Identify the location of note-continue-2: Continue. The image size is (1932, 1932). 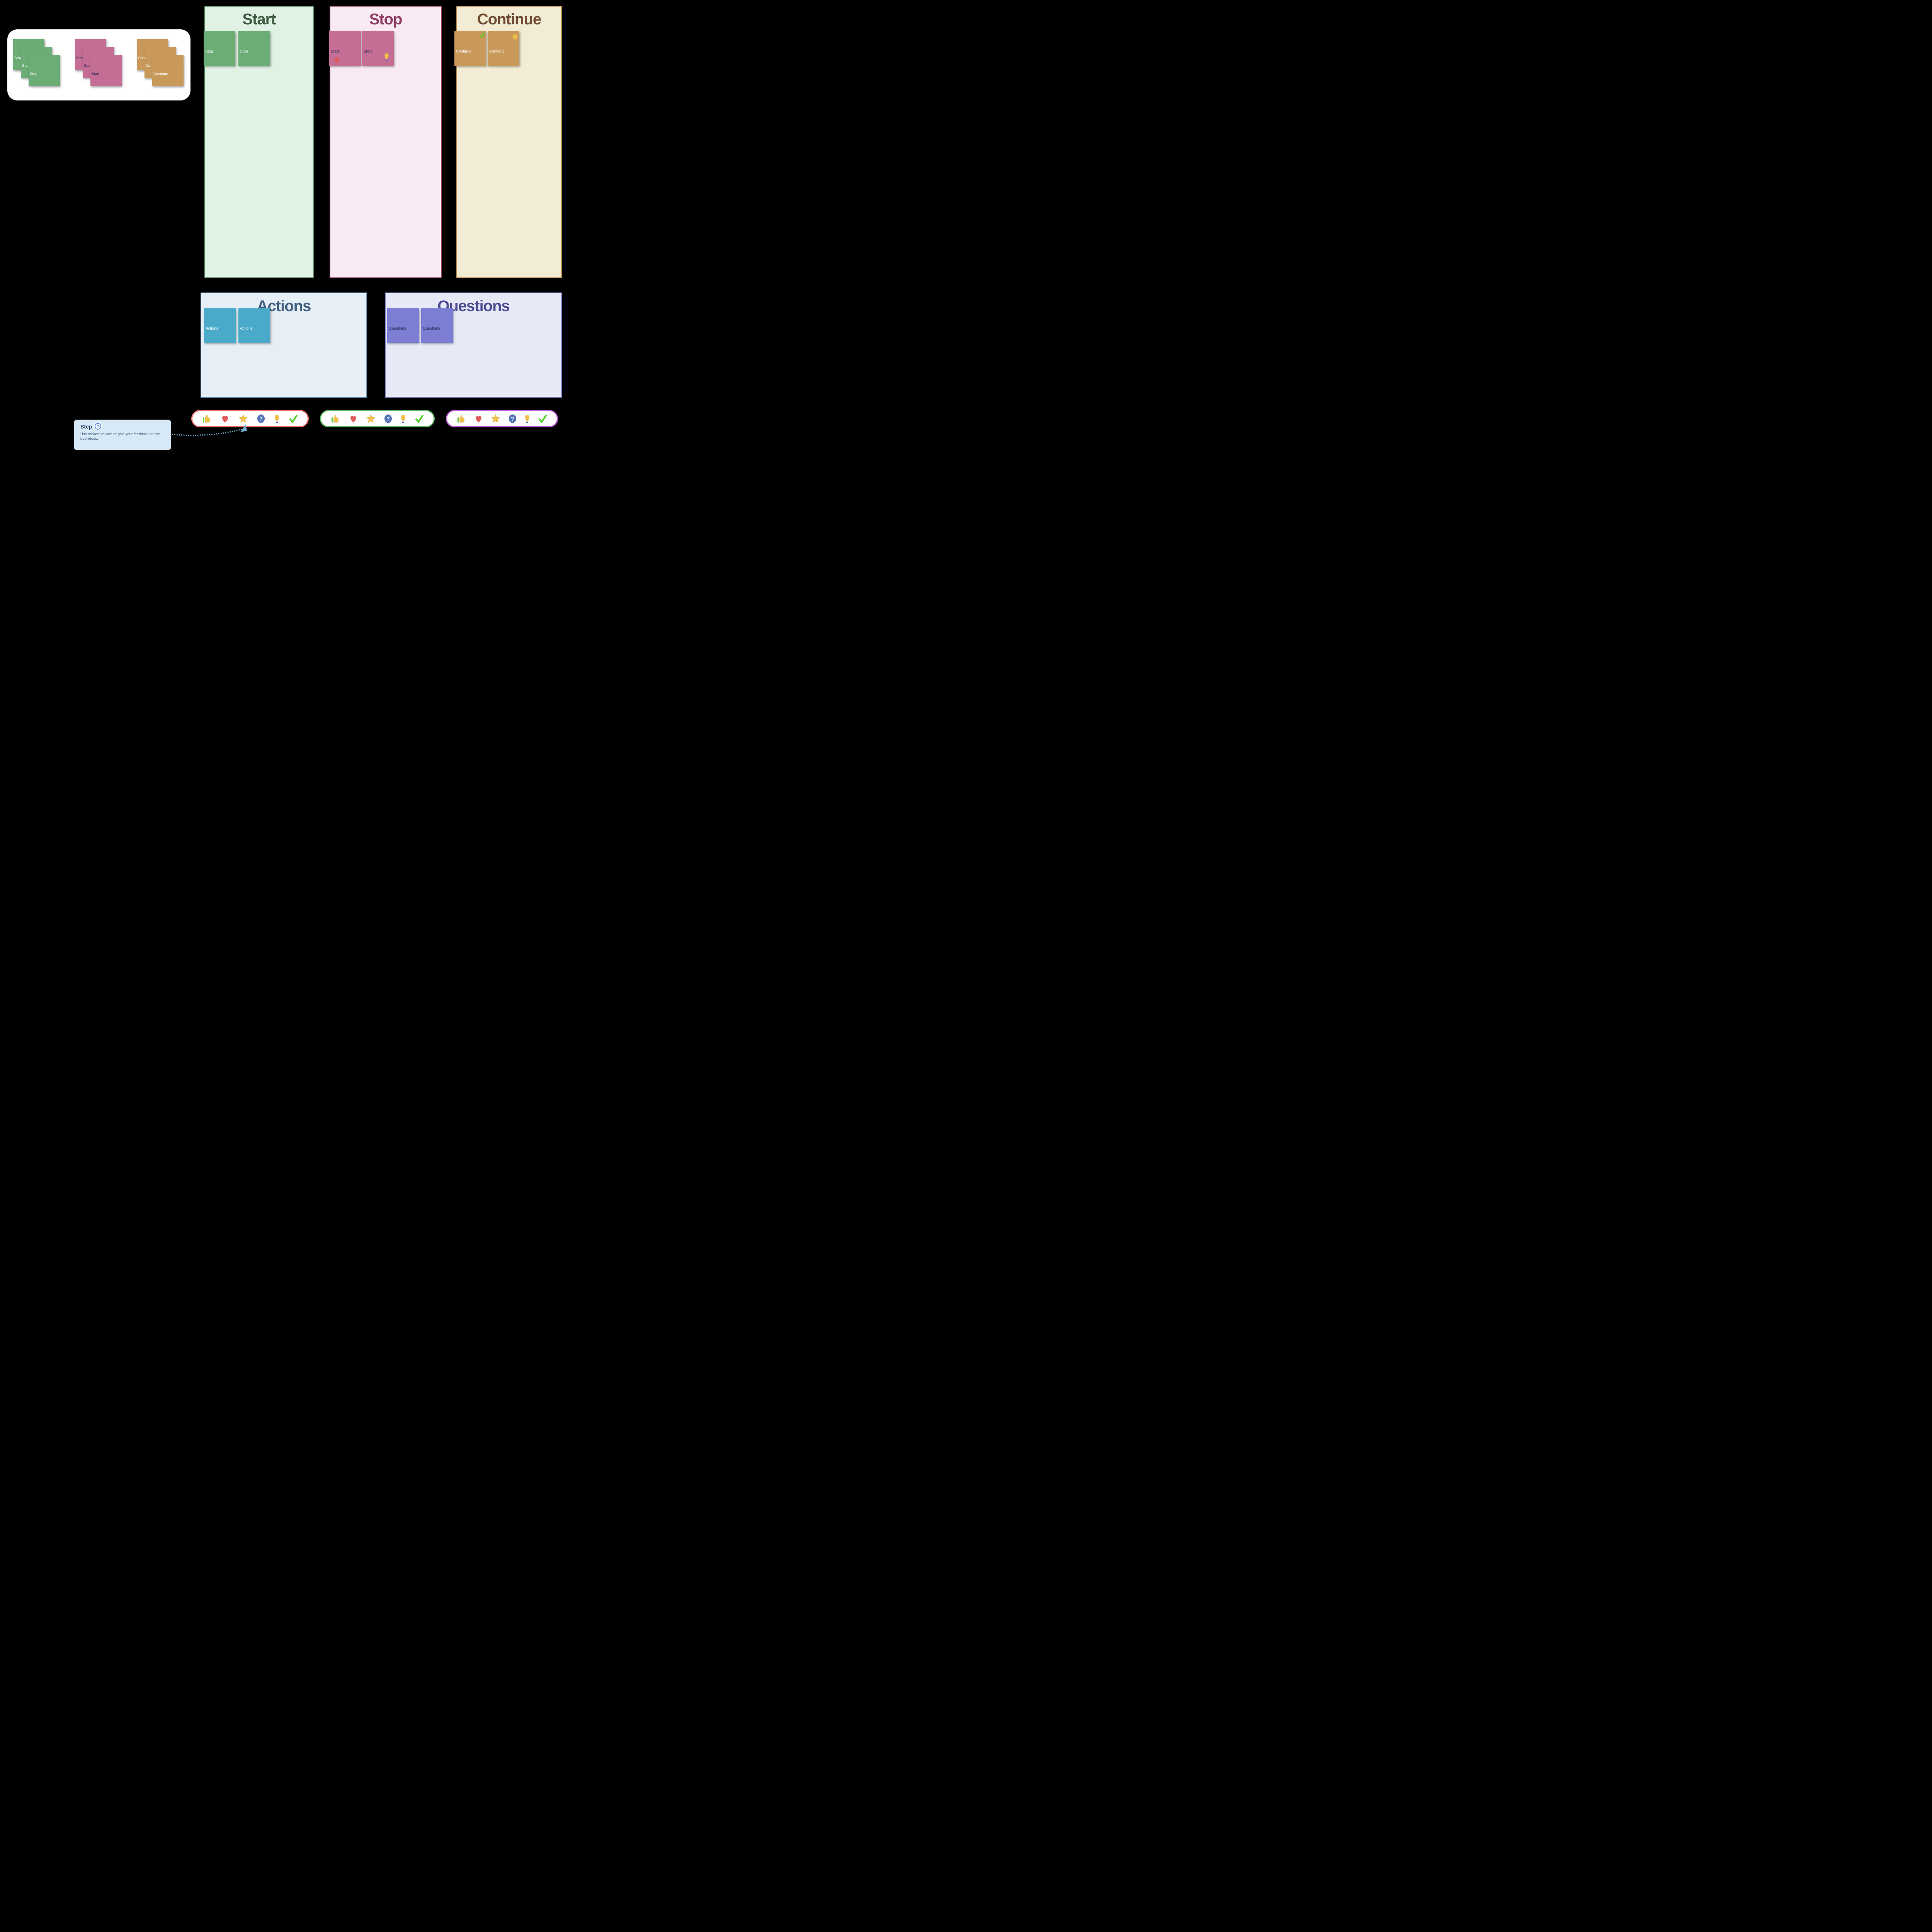
(503, 49).